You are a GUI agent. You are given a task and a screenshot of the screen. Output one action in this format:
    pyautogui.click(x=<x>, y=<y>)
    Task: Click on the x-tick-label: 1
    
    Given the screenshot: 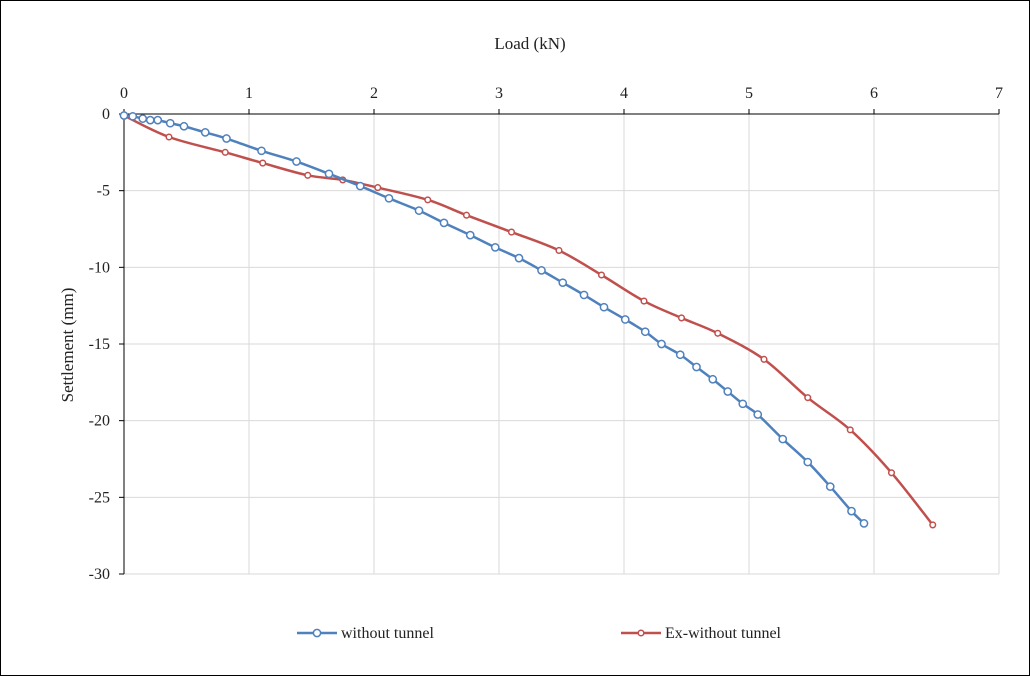 What is the action you would take?
    pyautogui.click(x=249, y=93)
    